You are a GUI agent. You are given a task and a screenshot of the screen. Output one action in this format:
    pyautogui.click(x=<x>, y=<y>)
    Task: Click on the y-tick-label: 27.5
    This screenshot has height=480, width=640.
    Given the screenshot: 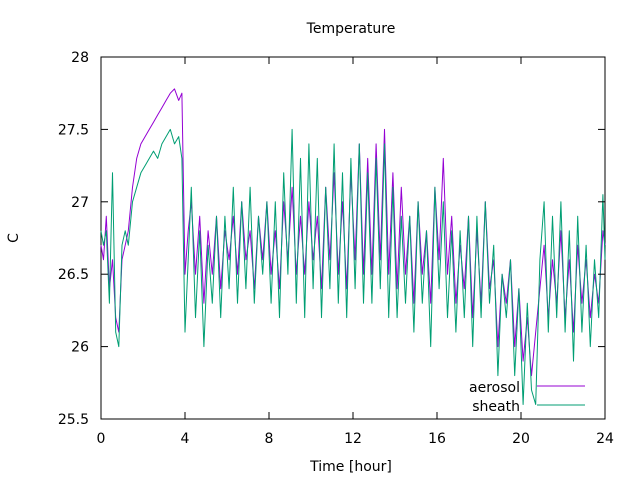 What is the action you would take?
    pyautogui.click(x=73, y=130)
    